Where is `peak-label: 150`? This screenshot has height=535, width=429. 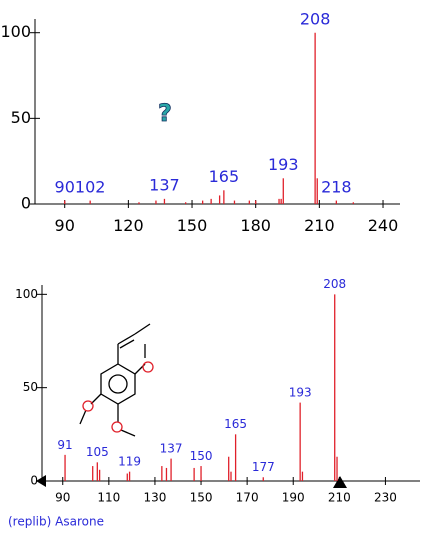
peak-label: 150 is located at coordinates (201, 456).